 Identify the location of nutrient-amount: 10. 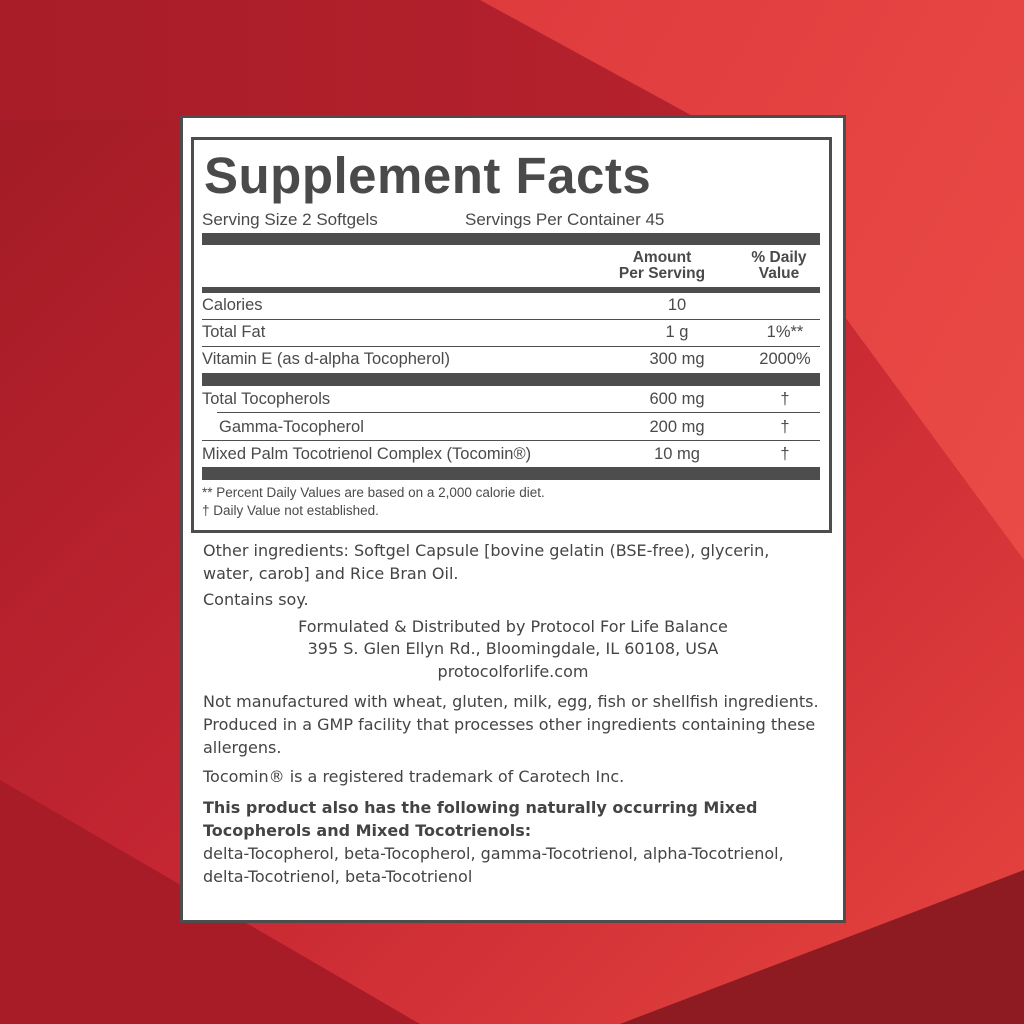
(677, 305).